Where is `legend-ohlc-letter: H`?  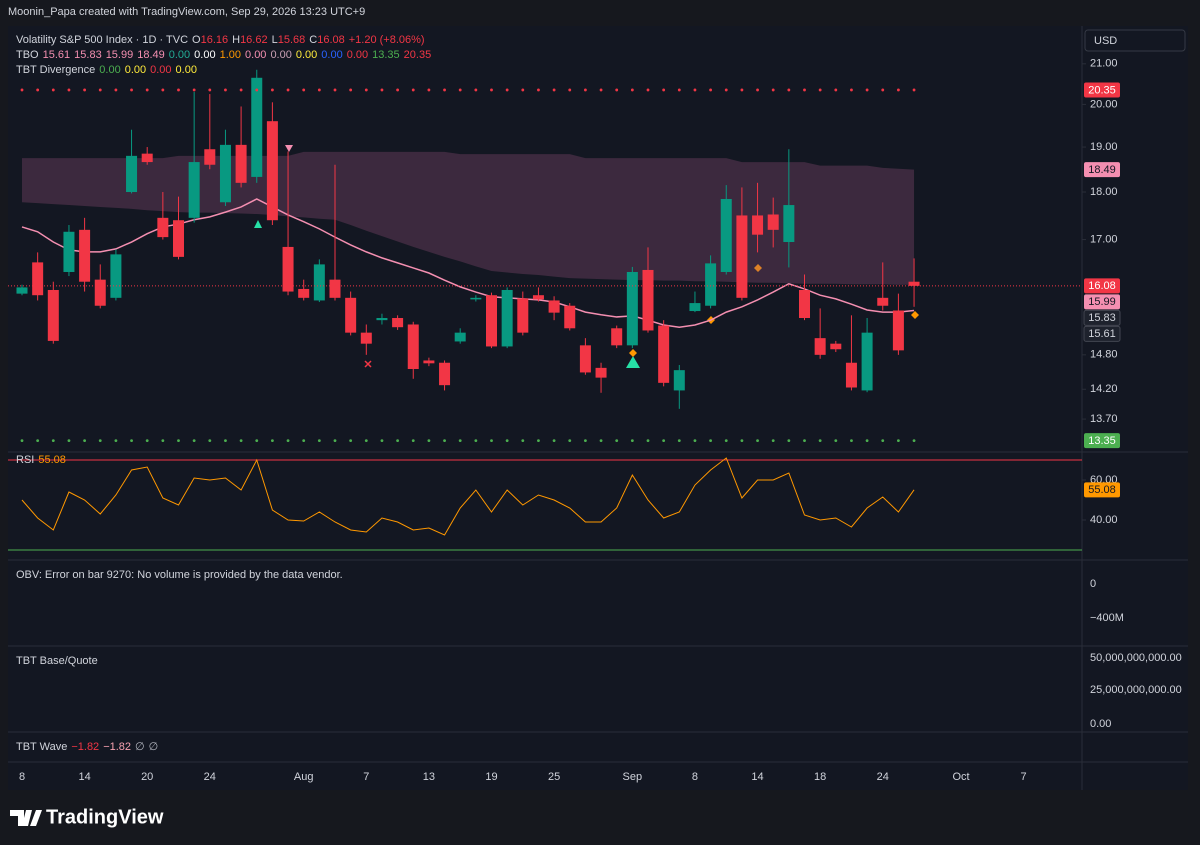
legend-ohlc-letter: H is located at coordinates (236, 40).